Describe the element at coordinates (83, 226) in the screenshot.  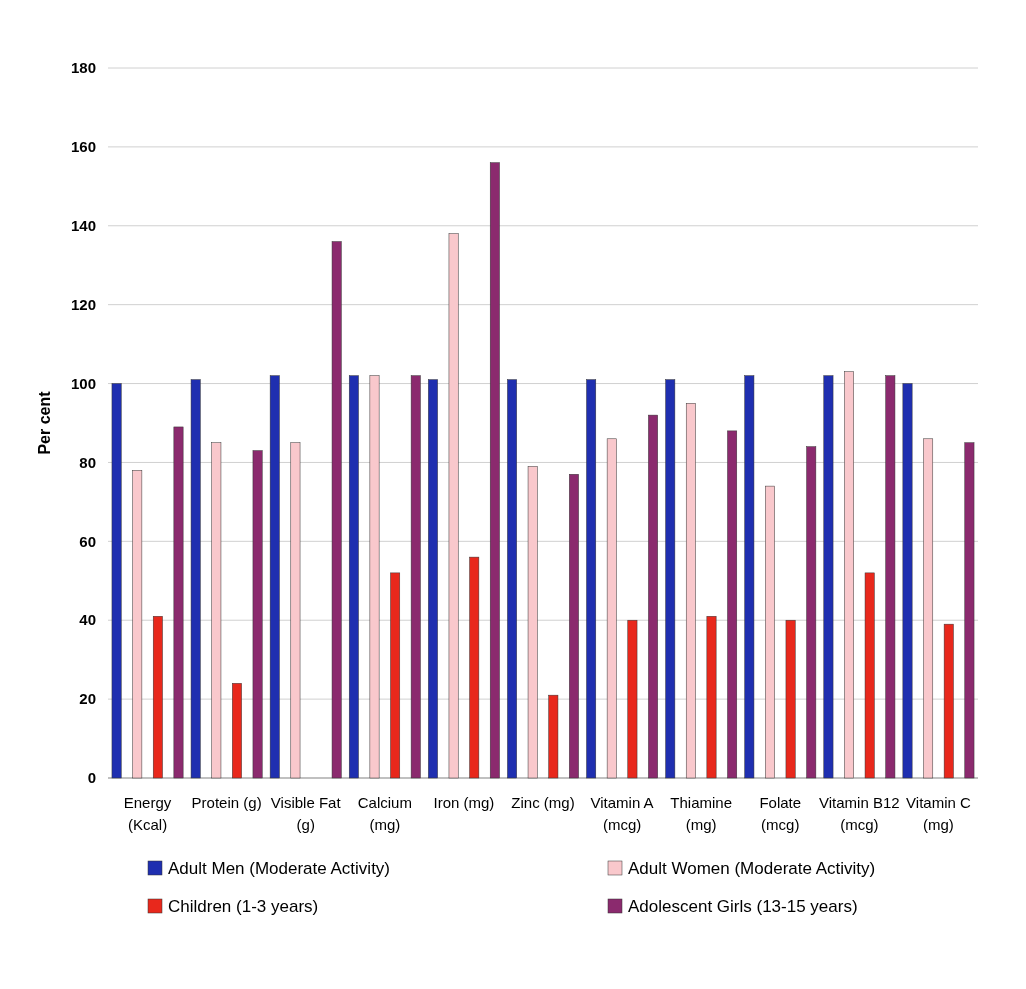
I see `y-tick-label: 140` at that location.